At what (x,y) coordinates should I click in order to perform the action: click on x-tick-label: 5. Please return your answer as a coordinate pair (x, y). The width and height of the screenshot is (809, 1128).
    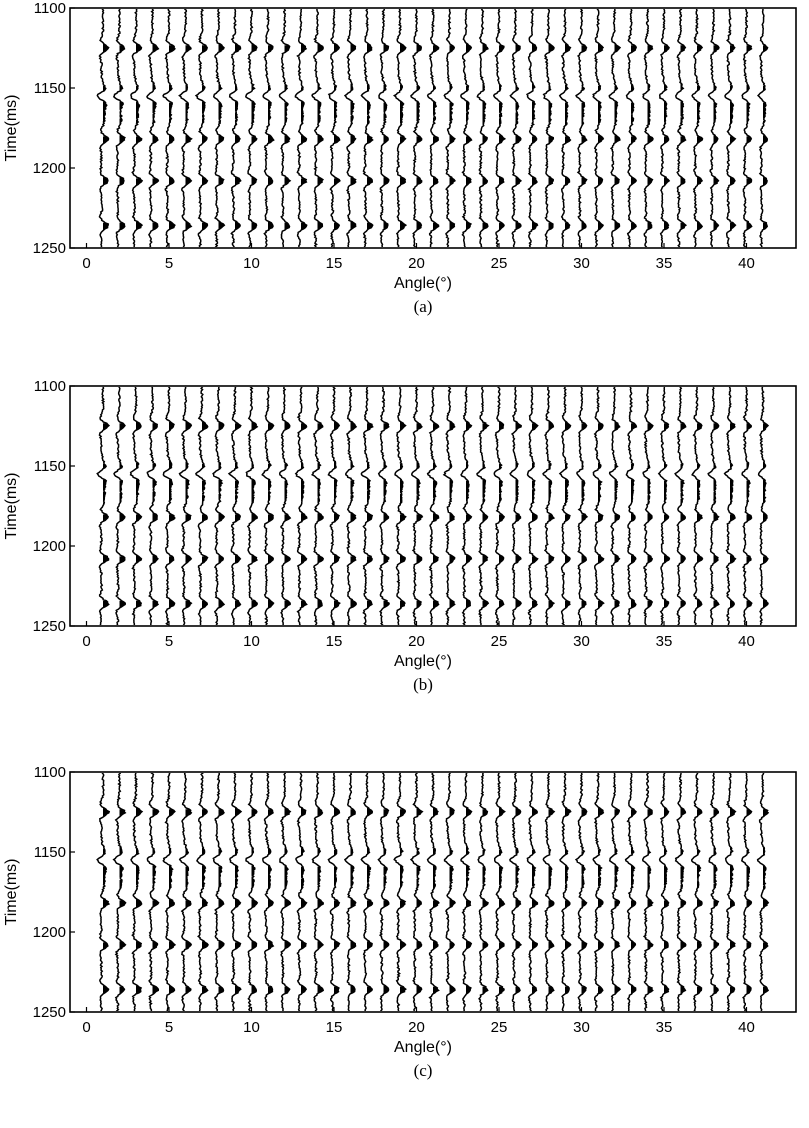
    Looking at the image, I should click on (169, 641).